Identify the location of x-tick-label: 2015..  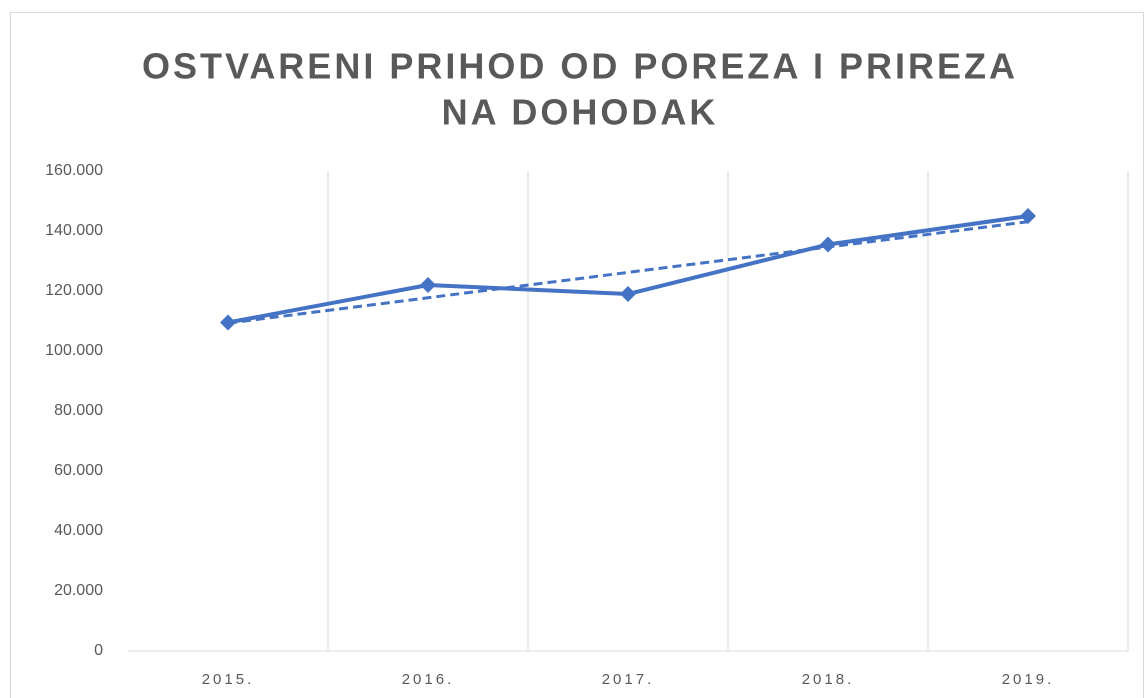
(228, 679).